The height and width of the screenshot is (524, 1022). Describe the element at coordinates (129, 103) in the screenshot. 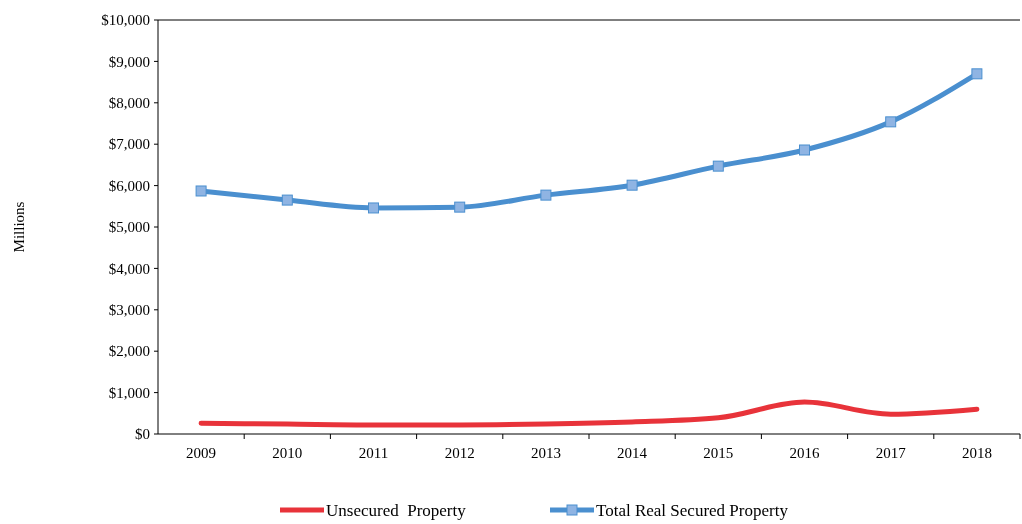

I see `y-tick-label: $8,000` at that location.